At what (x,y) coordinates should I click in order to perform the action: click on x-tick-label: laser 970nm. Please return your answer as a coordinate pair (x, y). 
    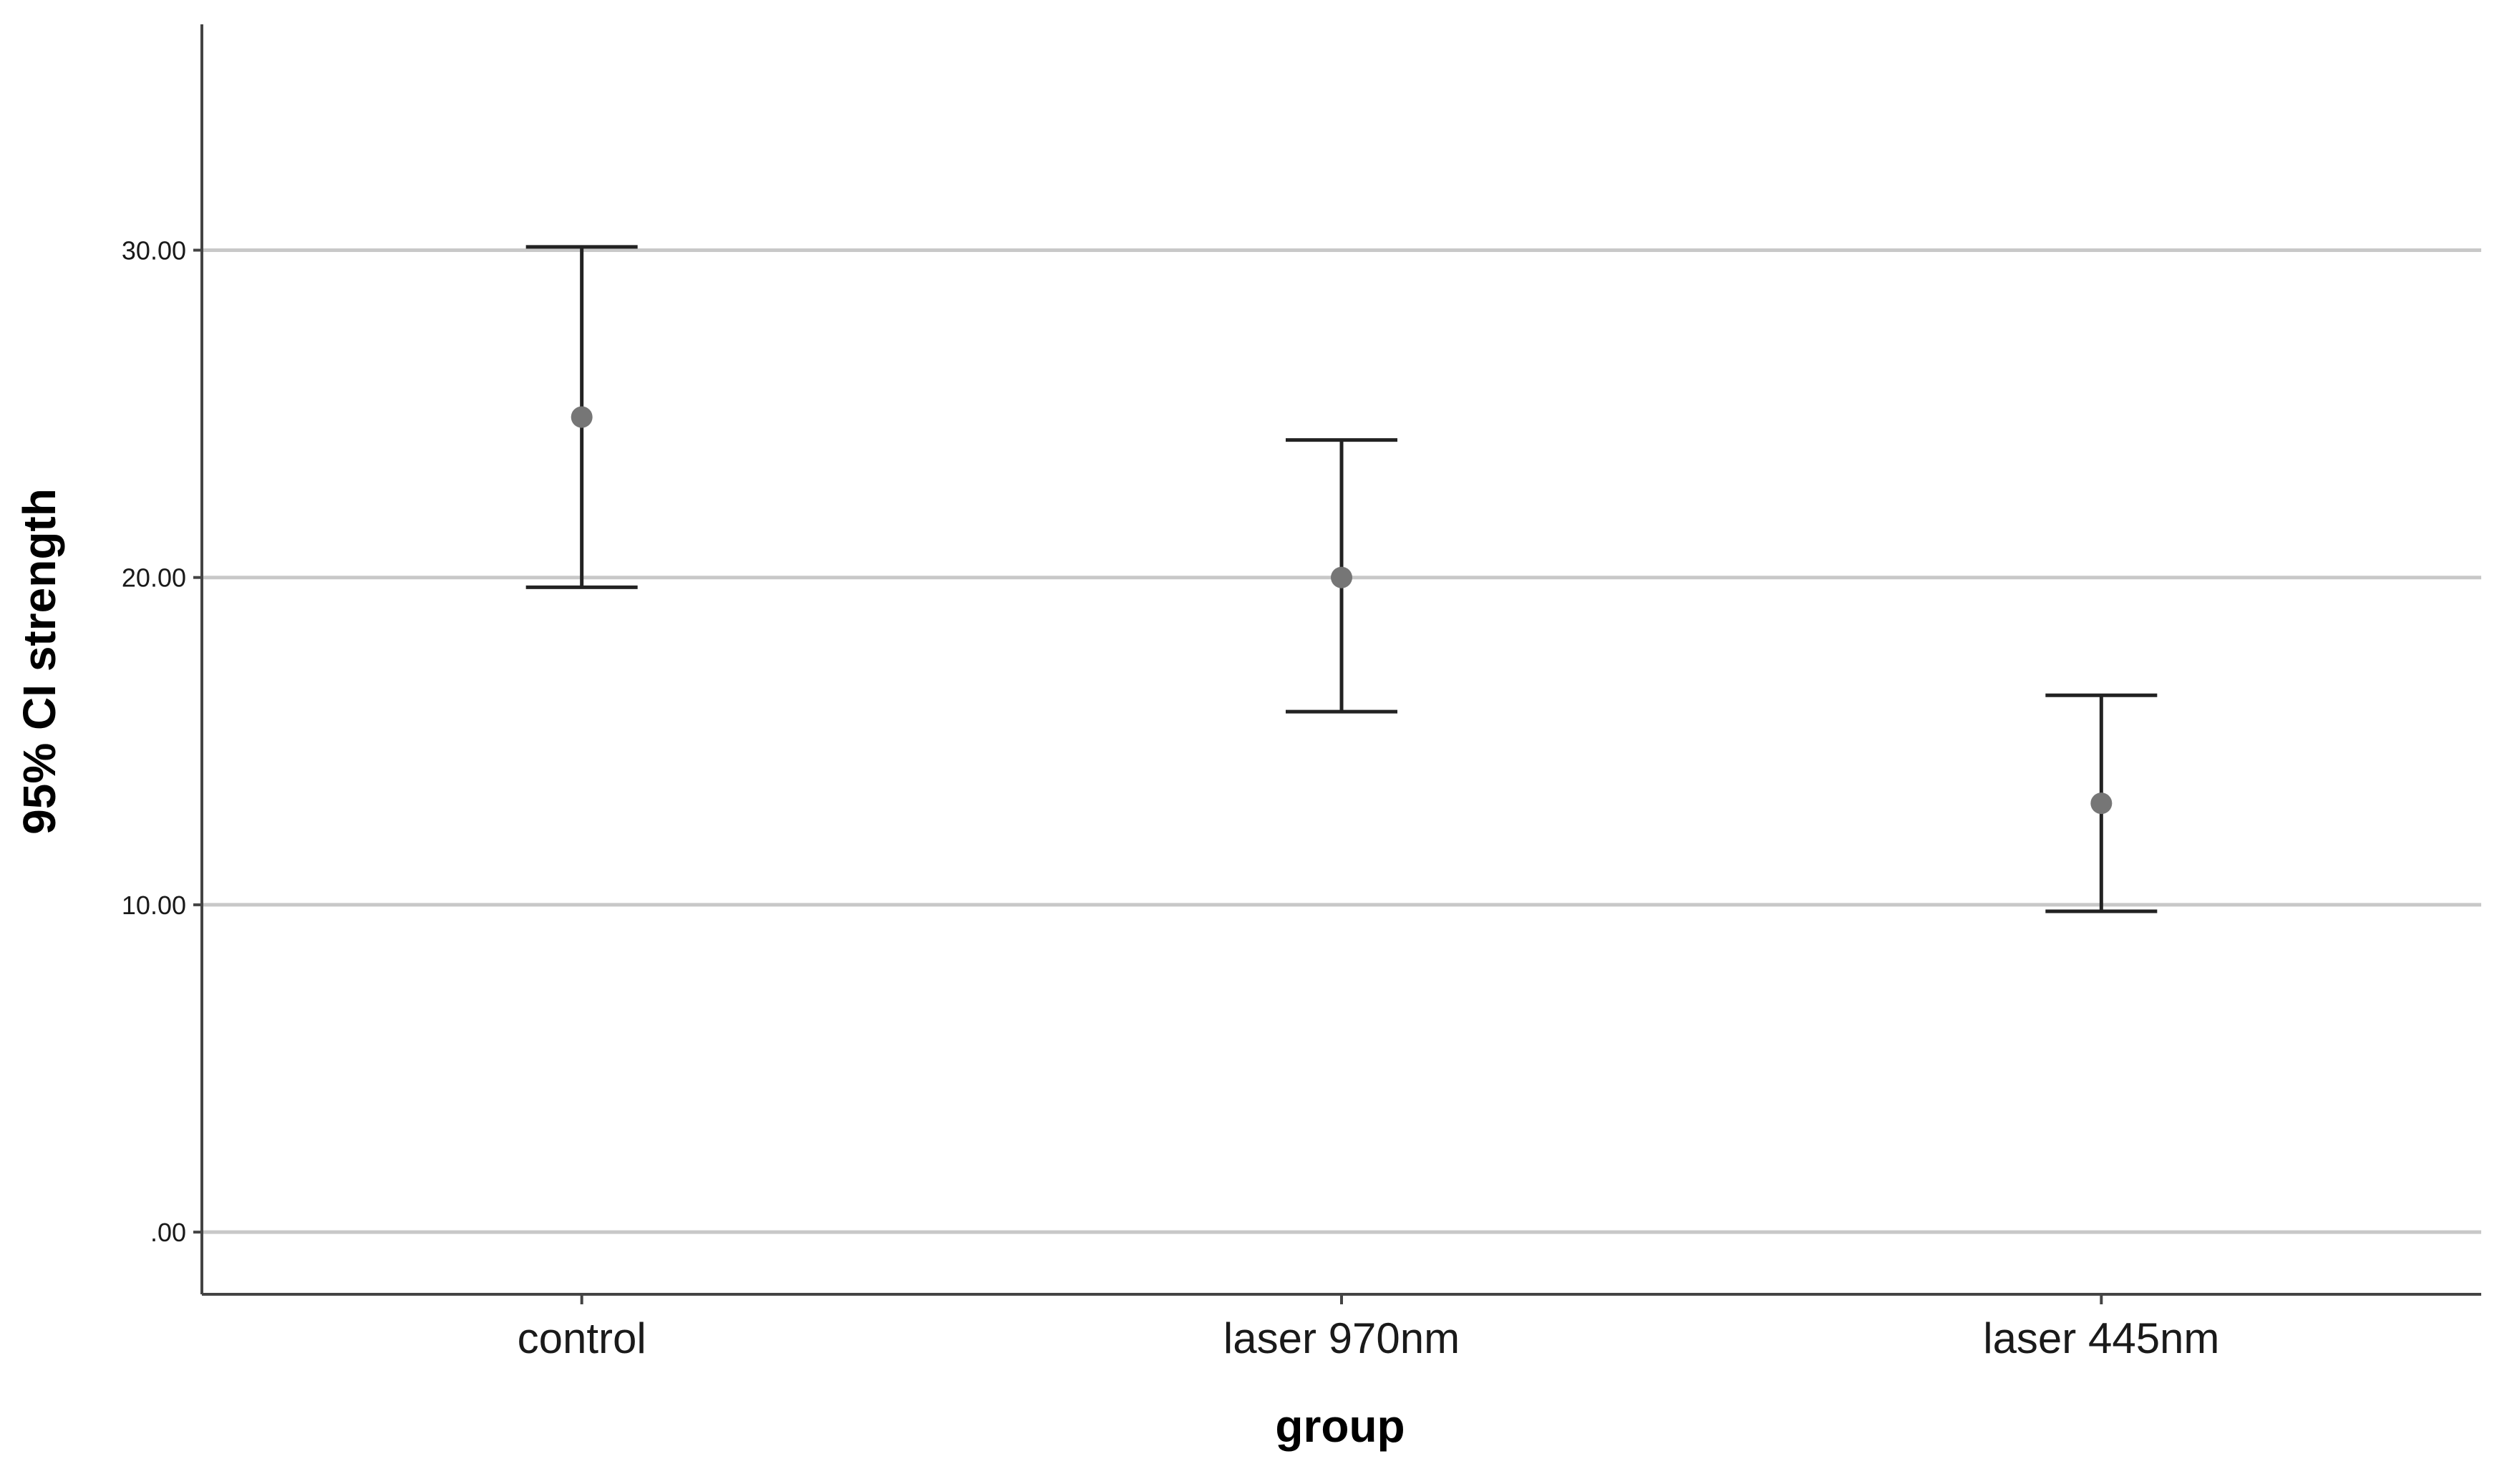
    Looking at the image, I should click on (1341, 1338).